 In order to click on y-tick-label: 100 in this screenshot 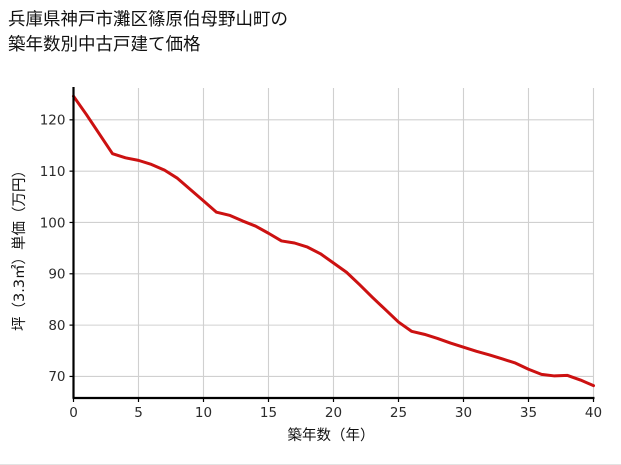, I will do `click(53, 223)`.